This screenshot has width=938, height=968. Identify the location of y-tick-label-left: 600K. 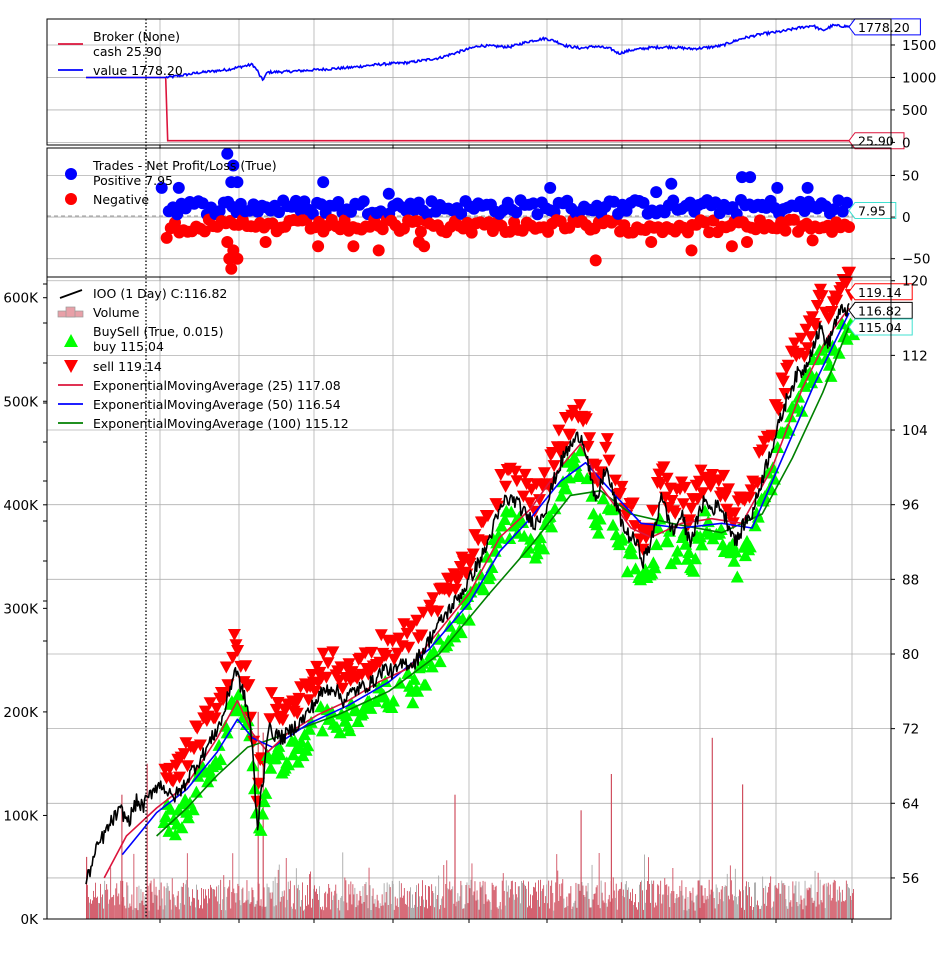
(21, 299).